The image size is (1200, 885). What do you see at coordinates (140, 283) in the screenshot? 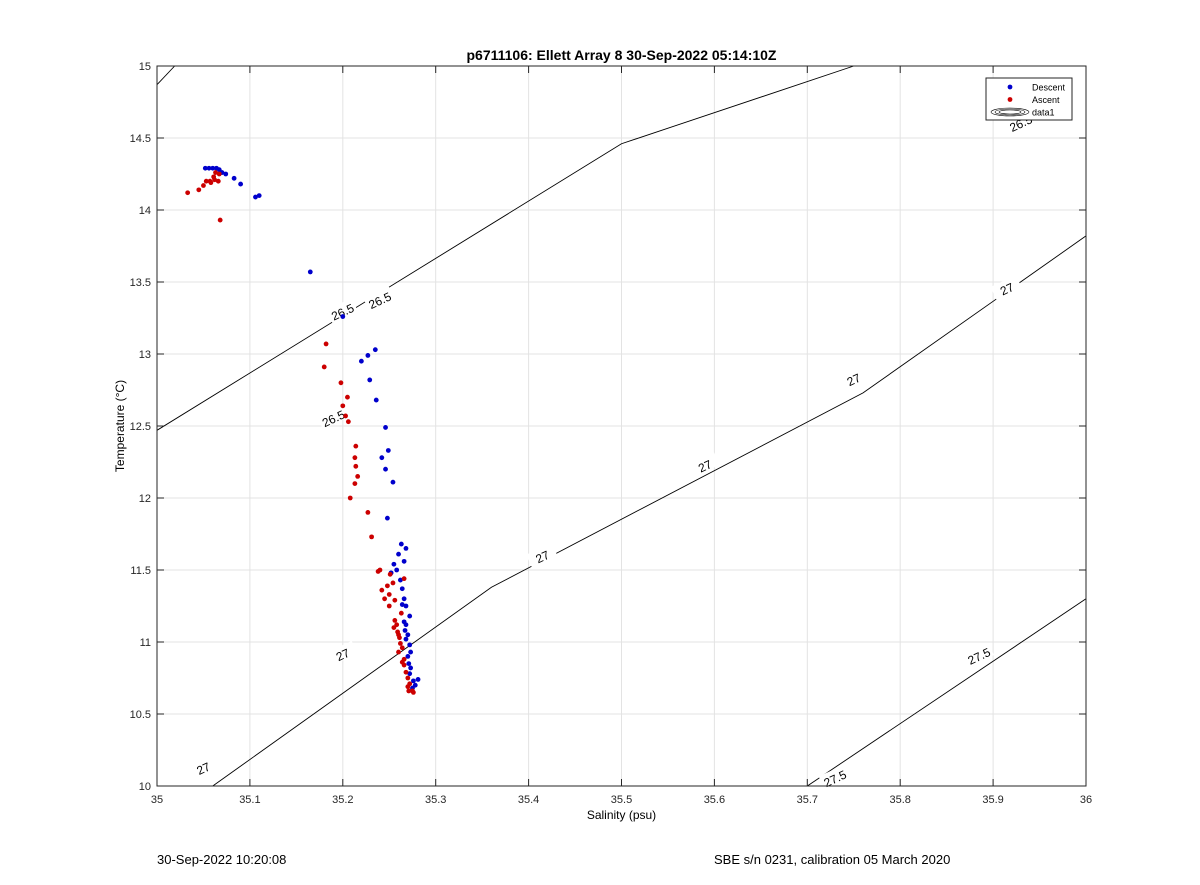
I see `y-tick-label: 13.5` at bounding box center [140, 283].